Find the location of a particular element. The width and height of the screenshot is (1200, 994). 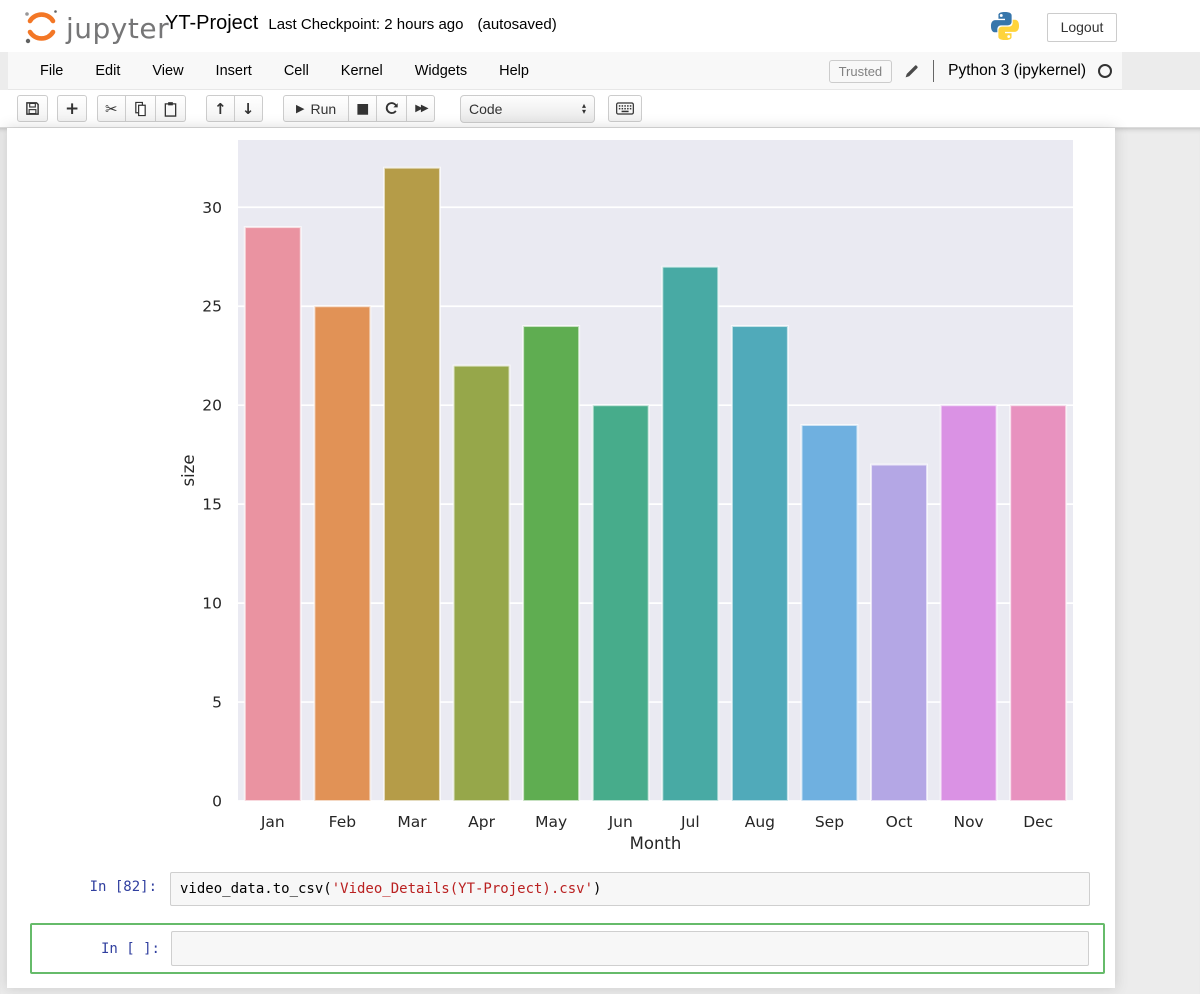

x-tick-label: Oct is located at coordinates (899, 822).